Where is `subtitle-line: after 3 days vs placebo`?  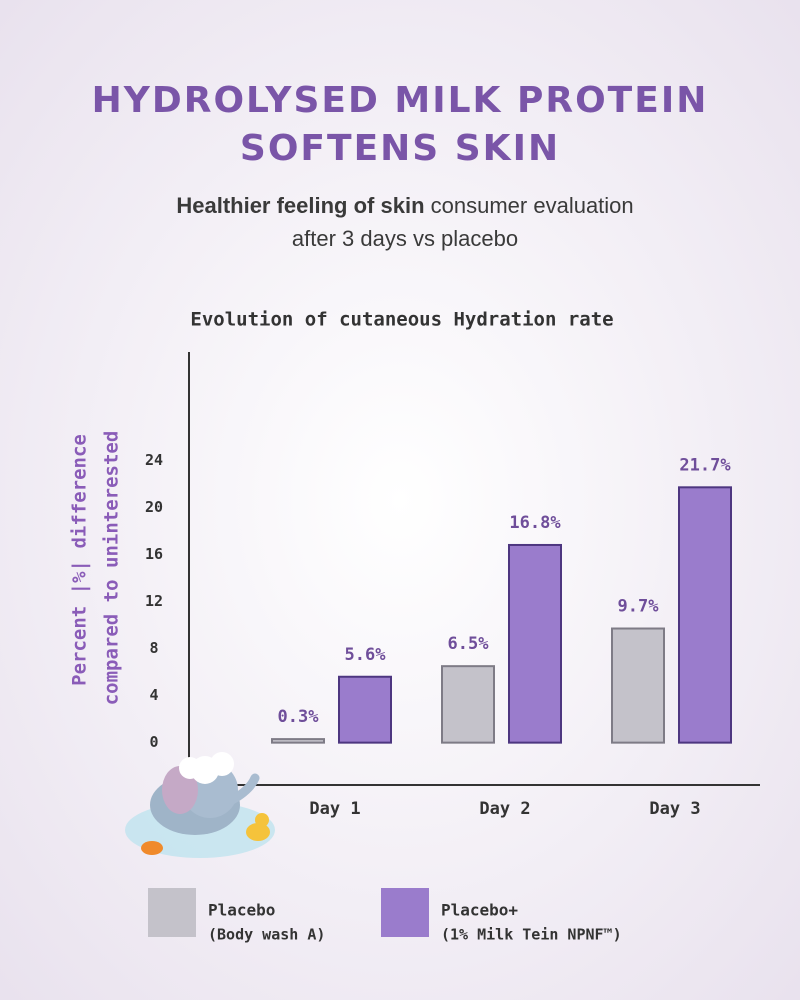 subtitle-line: after 3 days vs placebo is located at coordinates (405, 238).